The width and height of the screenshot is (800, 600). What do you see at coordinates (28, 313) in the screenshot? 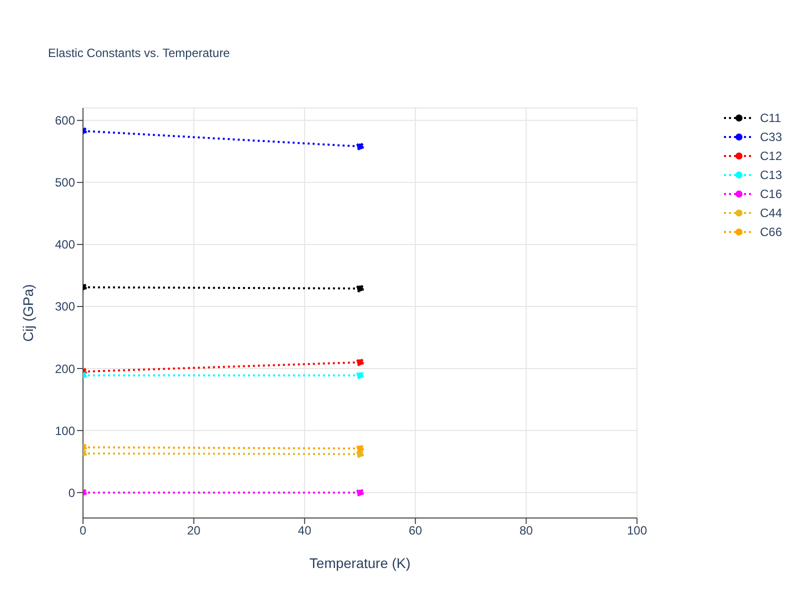
I see `y-axis-title: Cij (GPa)` at bounding box center [28, 313].